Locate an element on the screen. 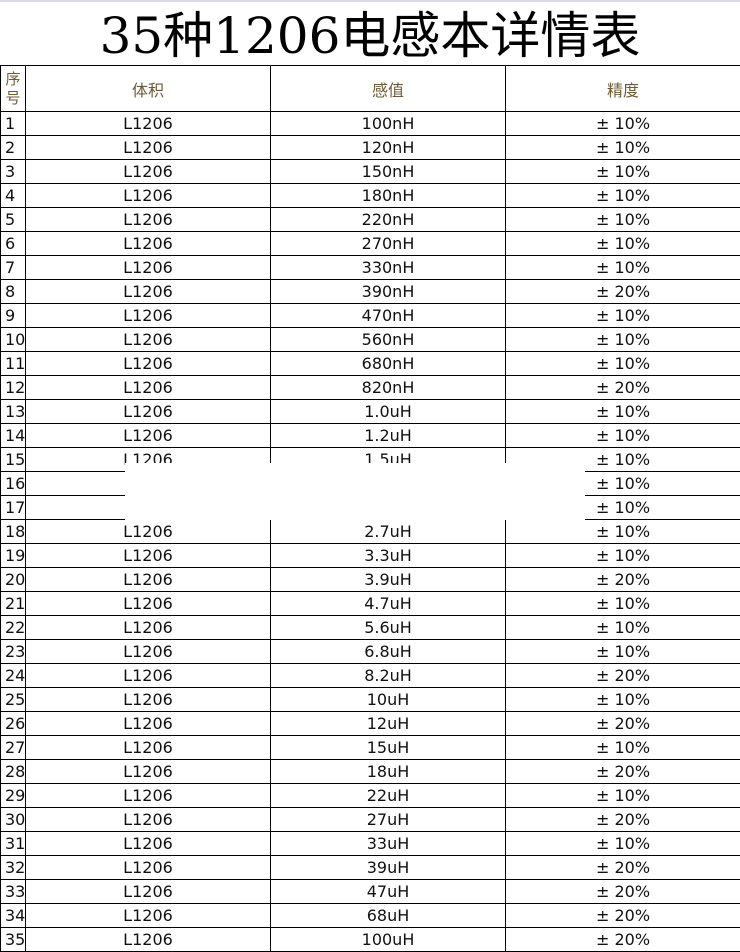 The image size is (740, 952). table-row: 18 L1206 2.7uH ± 10% is located at coordinates (370, 531).